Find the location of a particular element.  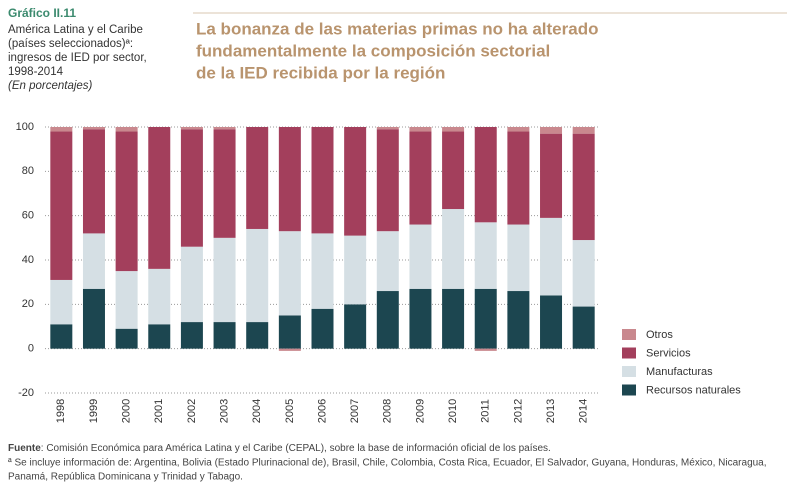

x-tick-label: 2006 is located at coordinates (322, 411).